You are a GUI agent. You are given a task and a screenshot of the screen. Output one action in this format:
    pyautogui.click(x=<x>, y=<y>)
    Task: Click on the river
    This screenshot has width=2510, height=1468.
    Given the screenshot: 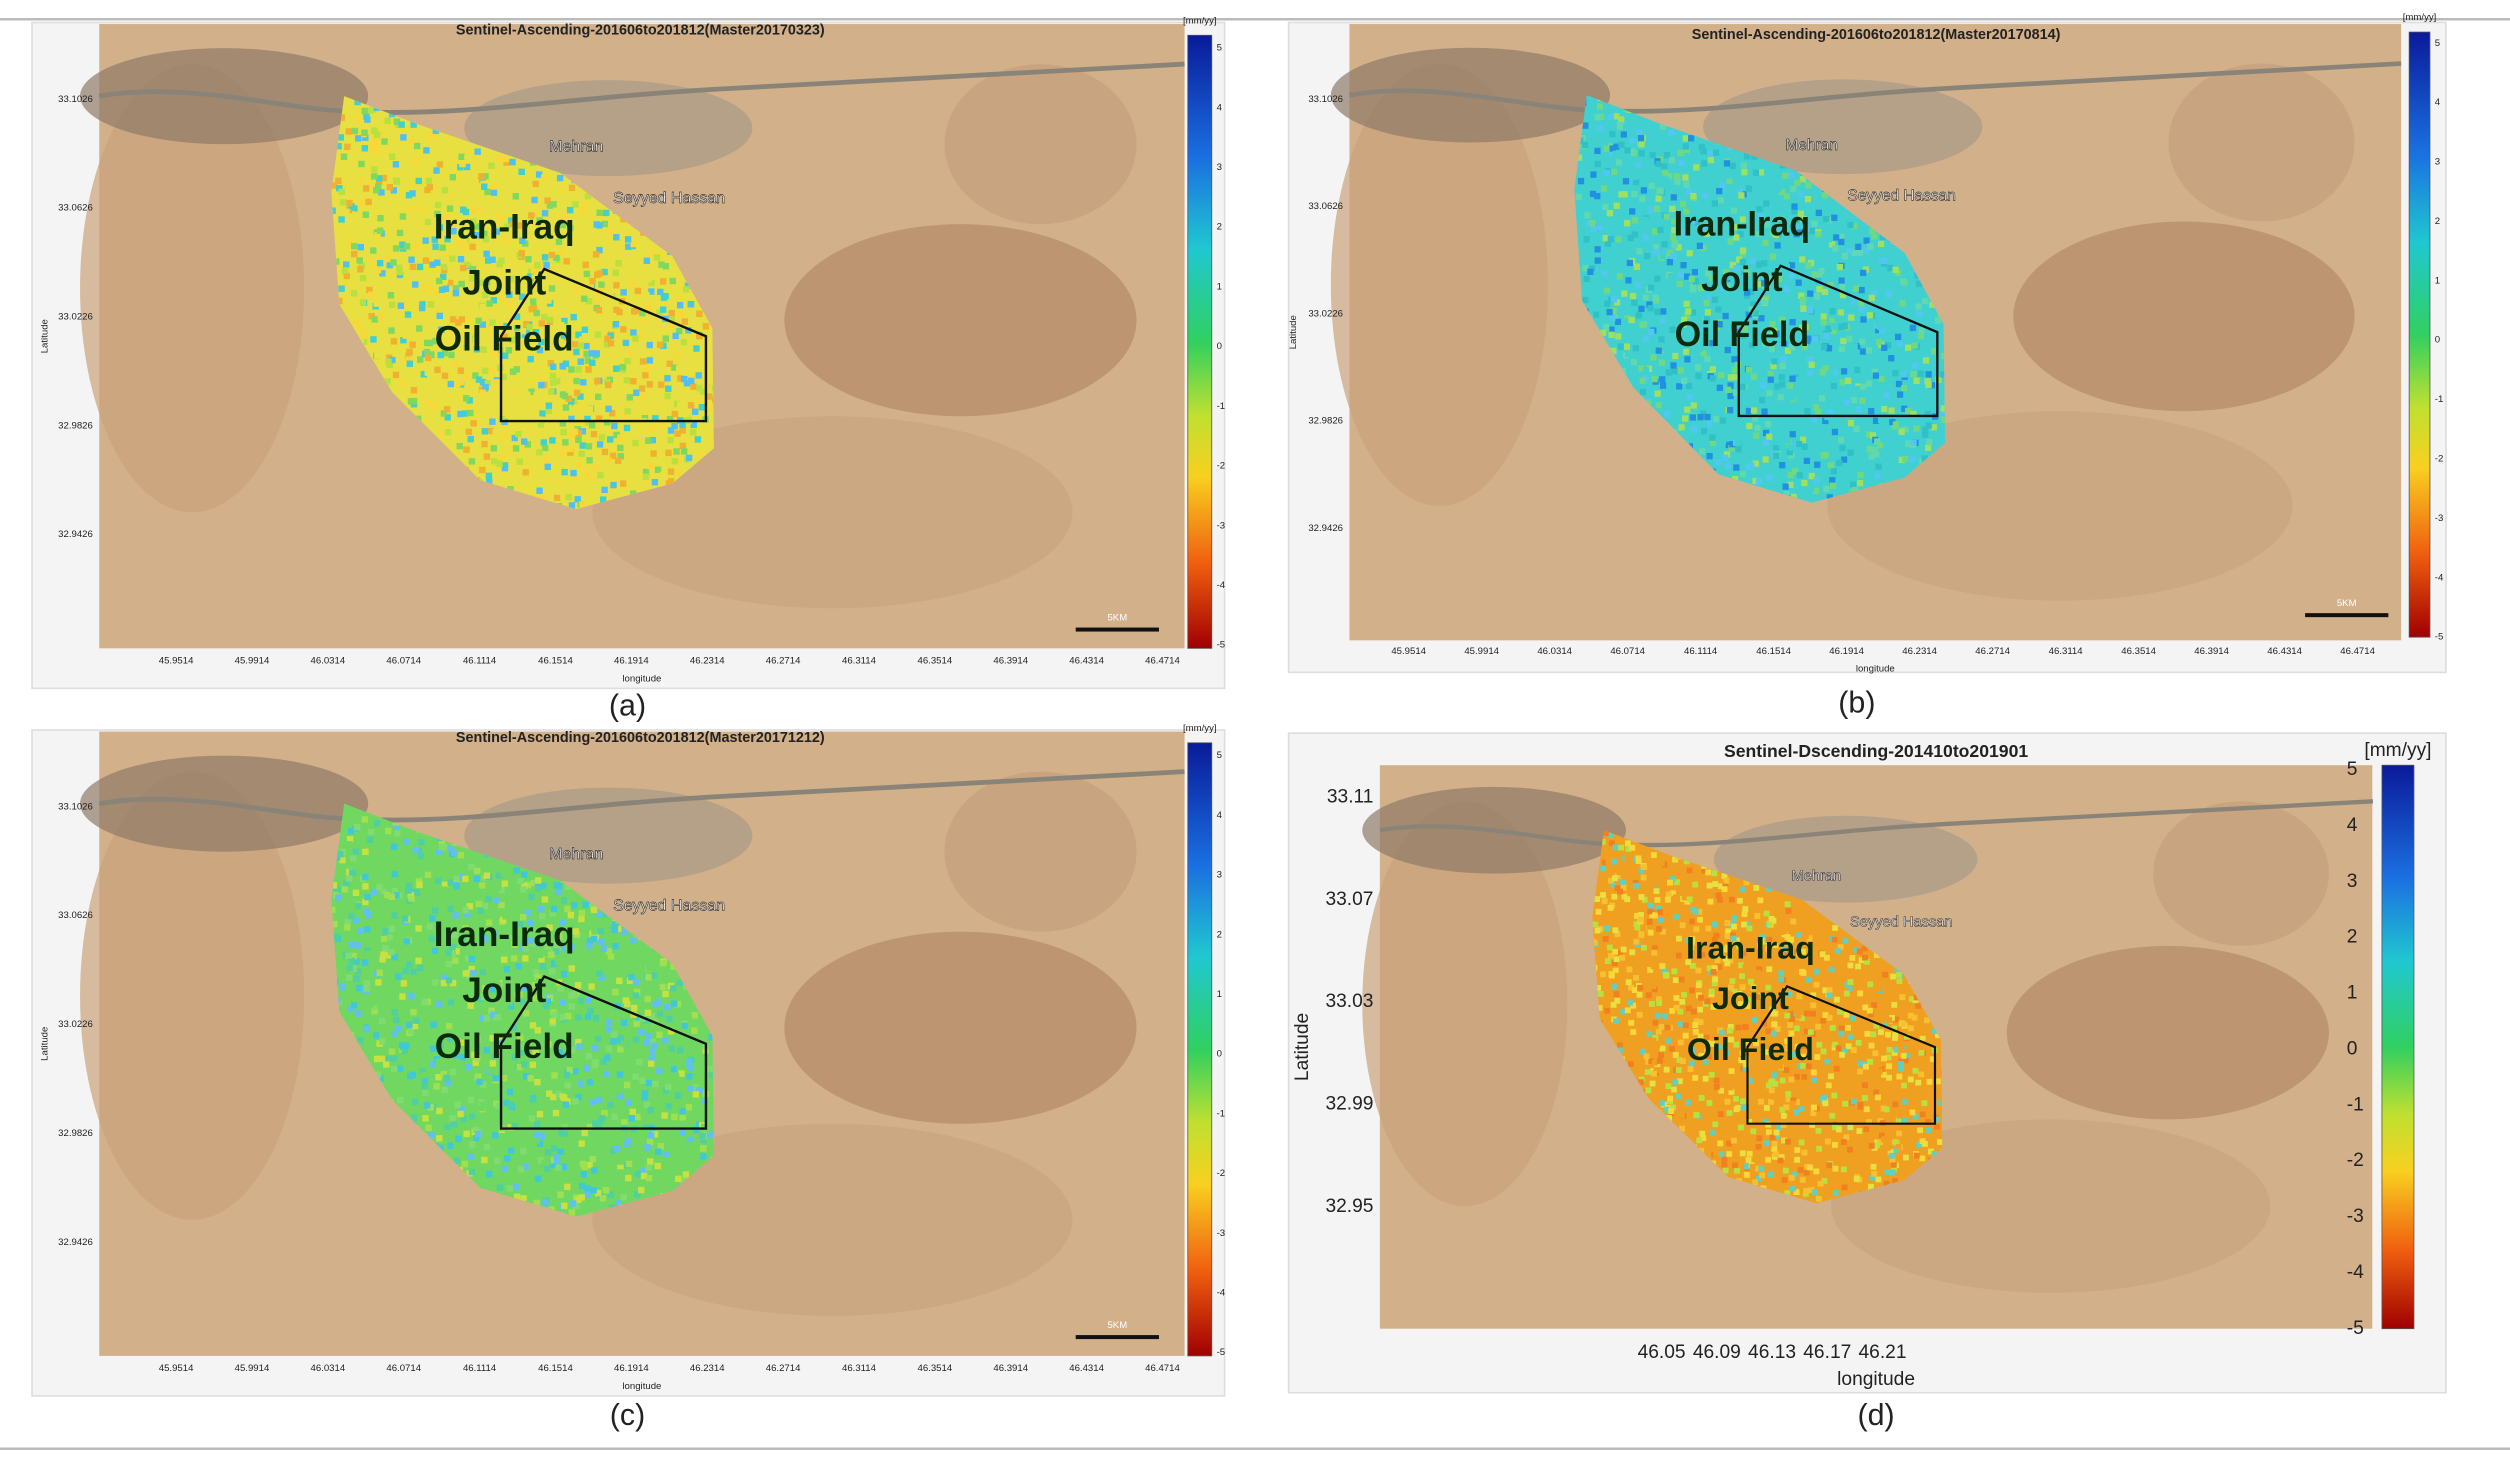 What is the action you would take?
    pyautogui.click(x=1875, y=87)
    